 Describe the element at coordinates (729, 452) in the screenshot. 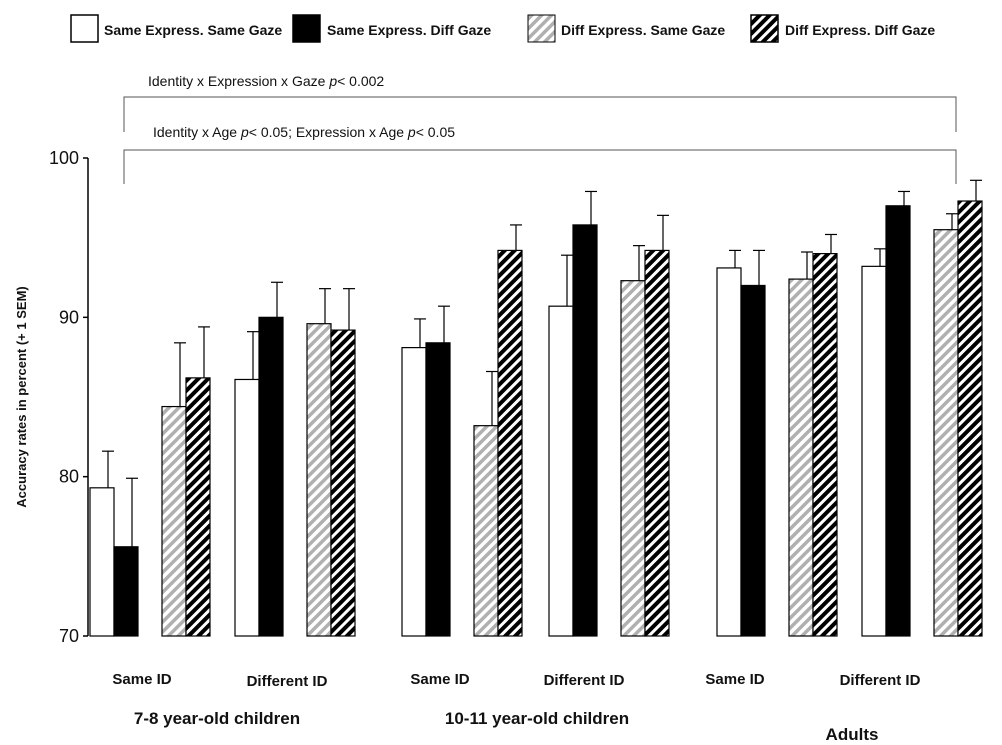

I see `bar-s1-c5` at that location.